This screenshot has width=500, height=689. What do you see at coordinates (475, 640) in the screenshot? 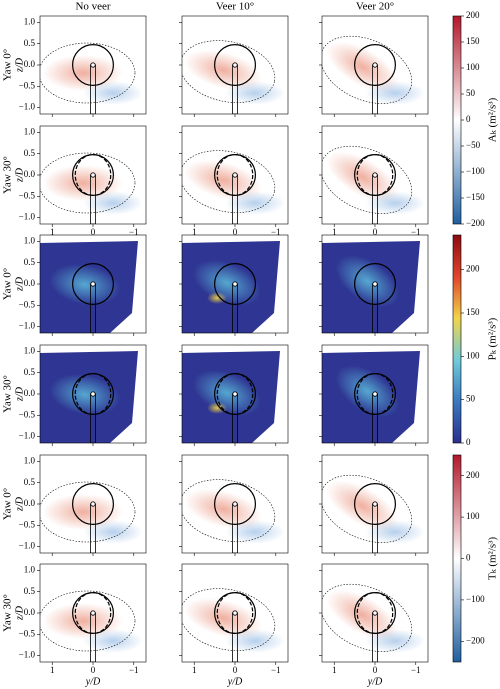
I see `colorbar-tick-label: −200` at bounding box center [475, 640].